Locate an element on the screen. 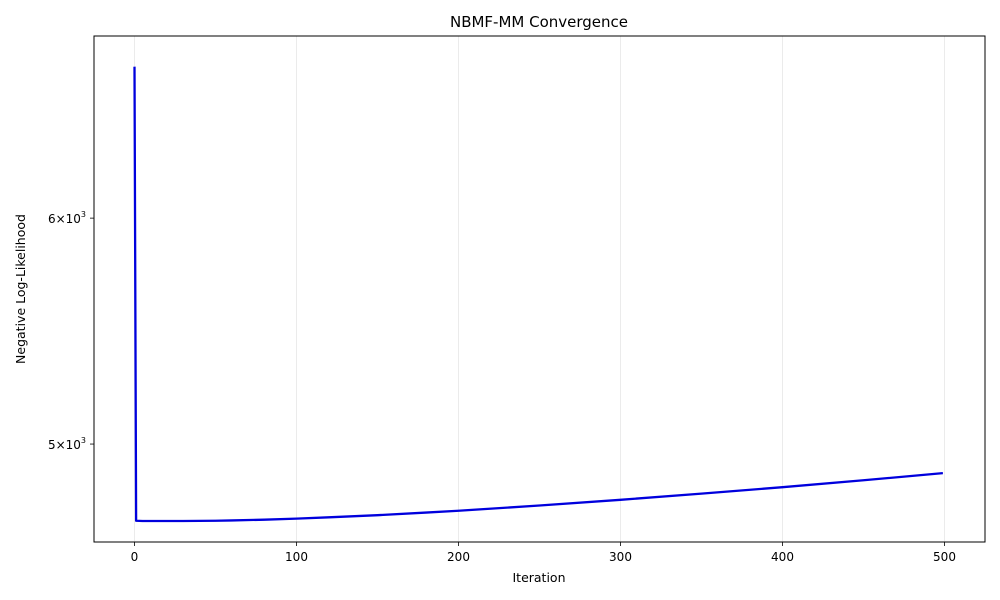 This screenshot has width=1000, height=600. y-axis-label: Negative Log-Likelihood is located at coordinates (20, 289).